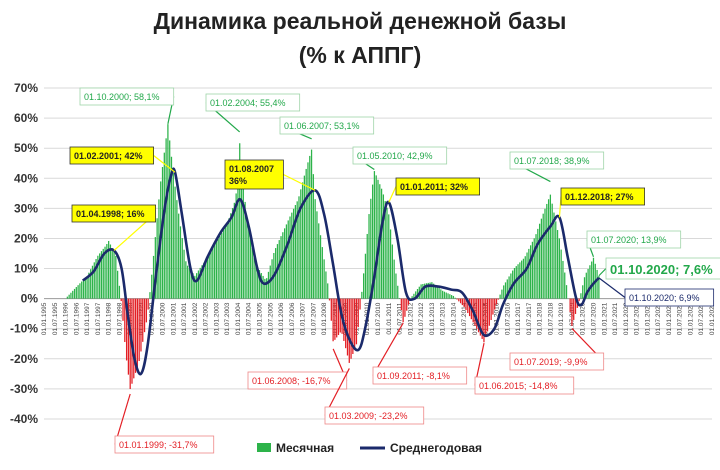 This screenshot has width=720, height=470. Describe the element at coordinates (291, 381) in the screenshot. I see `annotation-label: 01.06.2008; -16,7%` at that location.